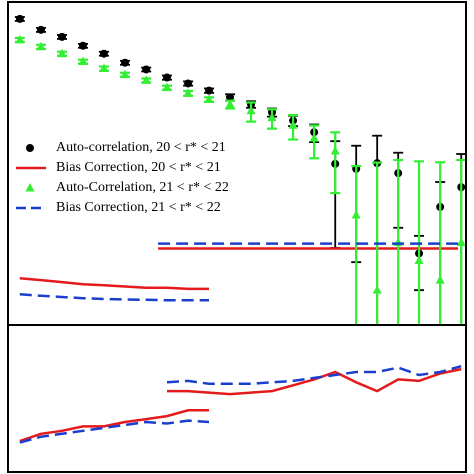 This screenshot has height=474, width=474. What do you see at coordinates (138, 207) in the screenshot?
I see `legend-label: Bias Correction, 21 < r* < 22` at bounding box center [138, 207].